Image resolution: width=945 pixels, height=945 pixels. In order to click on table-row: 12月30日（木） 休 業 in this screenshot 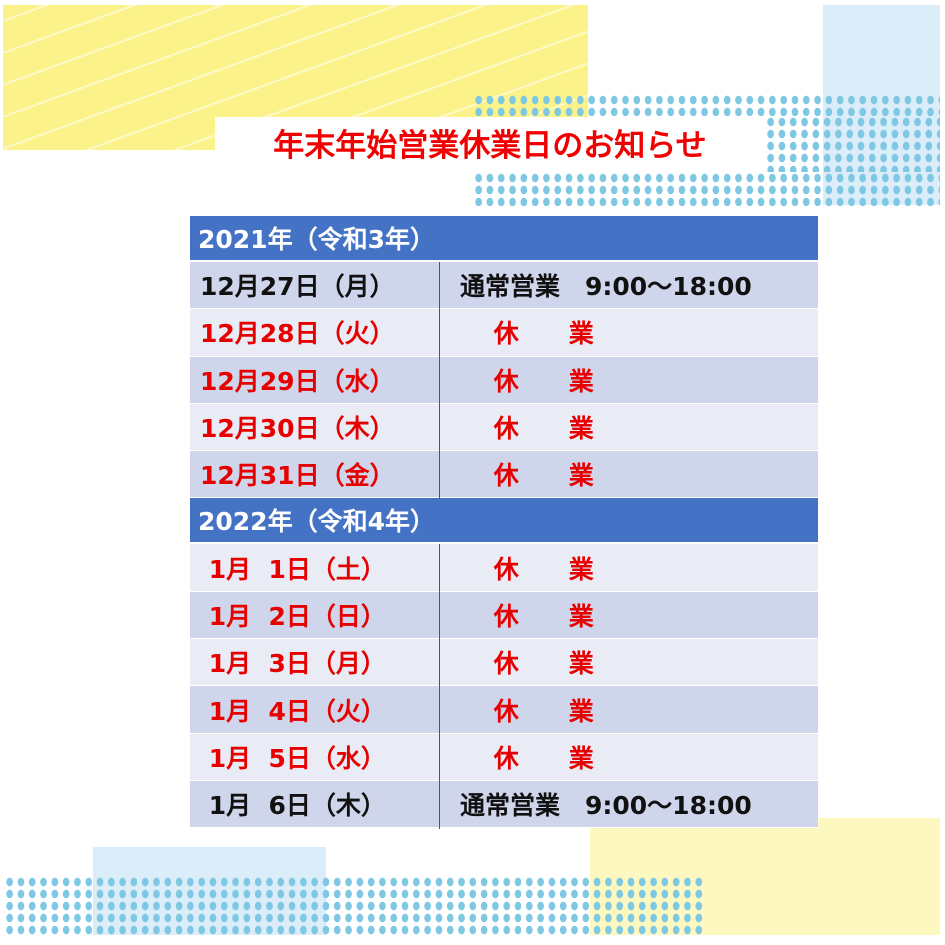, I will do `click(504, 428)`.